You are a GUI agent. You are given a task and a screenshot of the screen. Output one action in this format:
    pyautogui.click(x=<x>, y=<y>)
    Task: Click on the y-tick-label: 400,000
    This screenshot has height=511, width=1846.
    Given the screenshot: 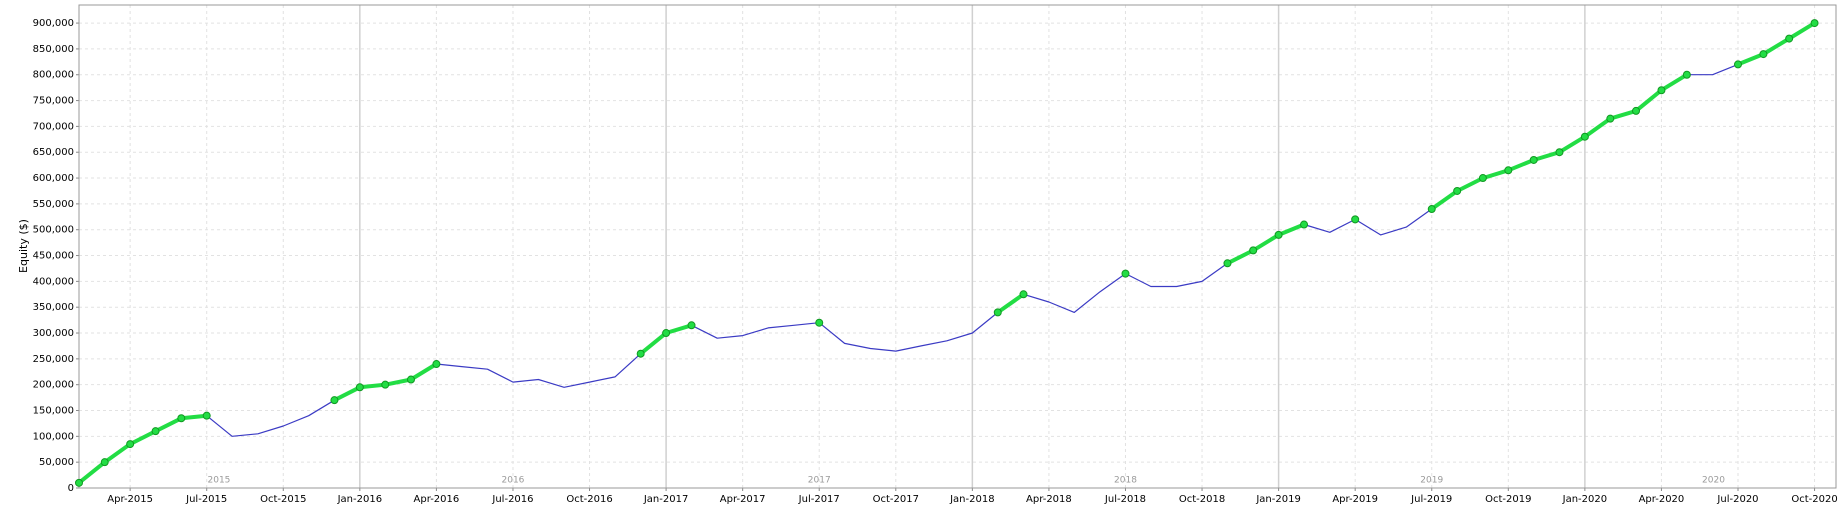 What is the action you would take?
    pyautogui.click(x=53, y=281)
    